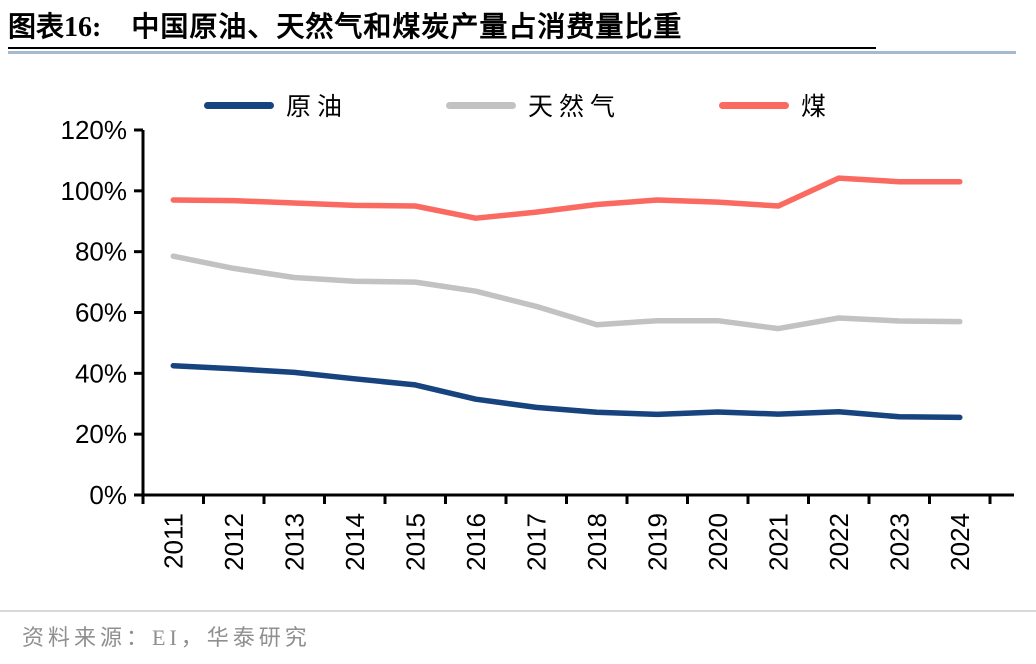 This screenshot has width=1036, height=664. What do you see at coordinates (536, 542) in the screenshot?
I see `x-tick-label: 2017` at bounding box center [536, 542].